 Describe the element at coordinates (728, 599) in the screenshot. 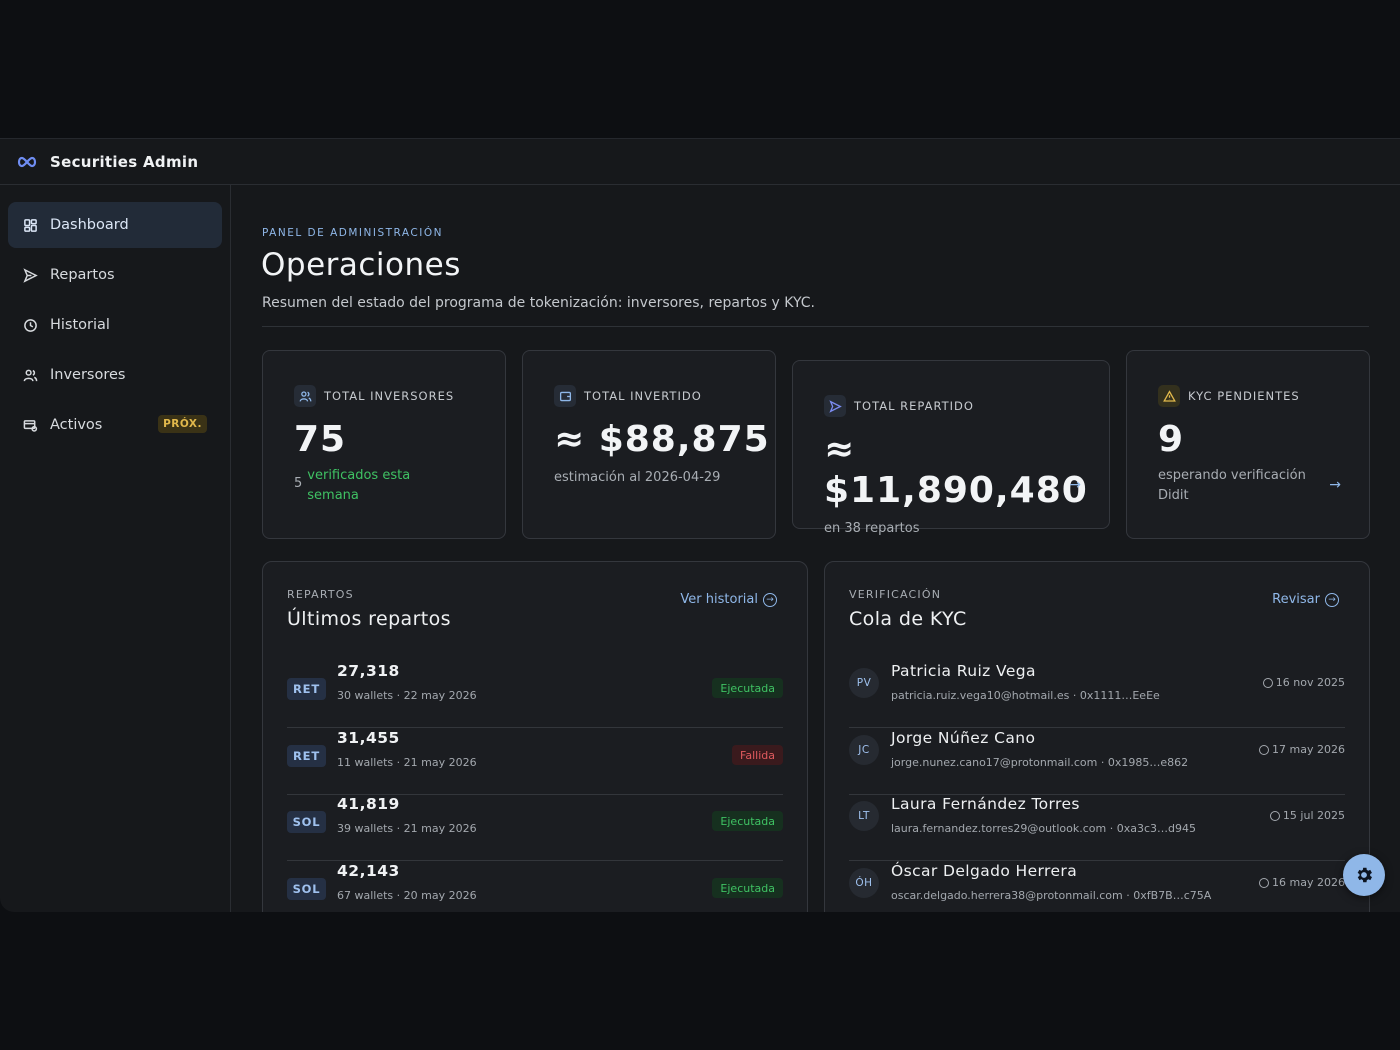

I see `view-history-link: Ver historial →` at that location.